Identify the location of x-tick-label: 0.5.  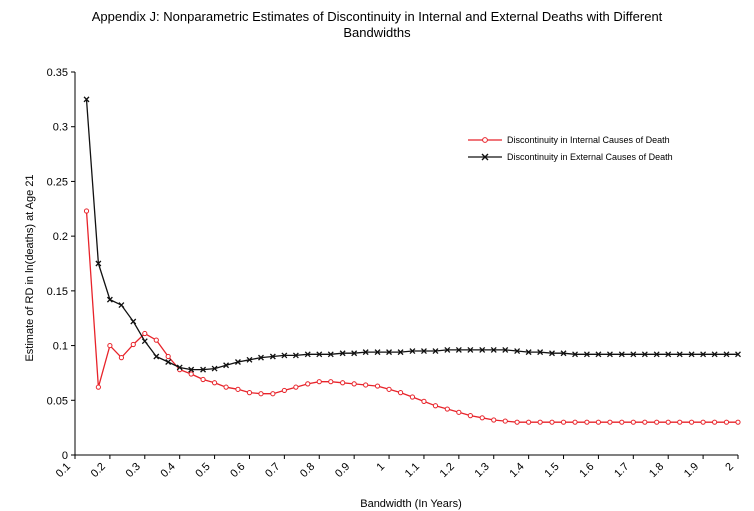
(202, 470).